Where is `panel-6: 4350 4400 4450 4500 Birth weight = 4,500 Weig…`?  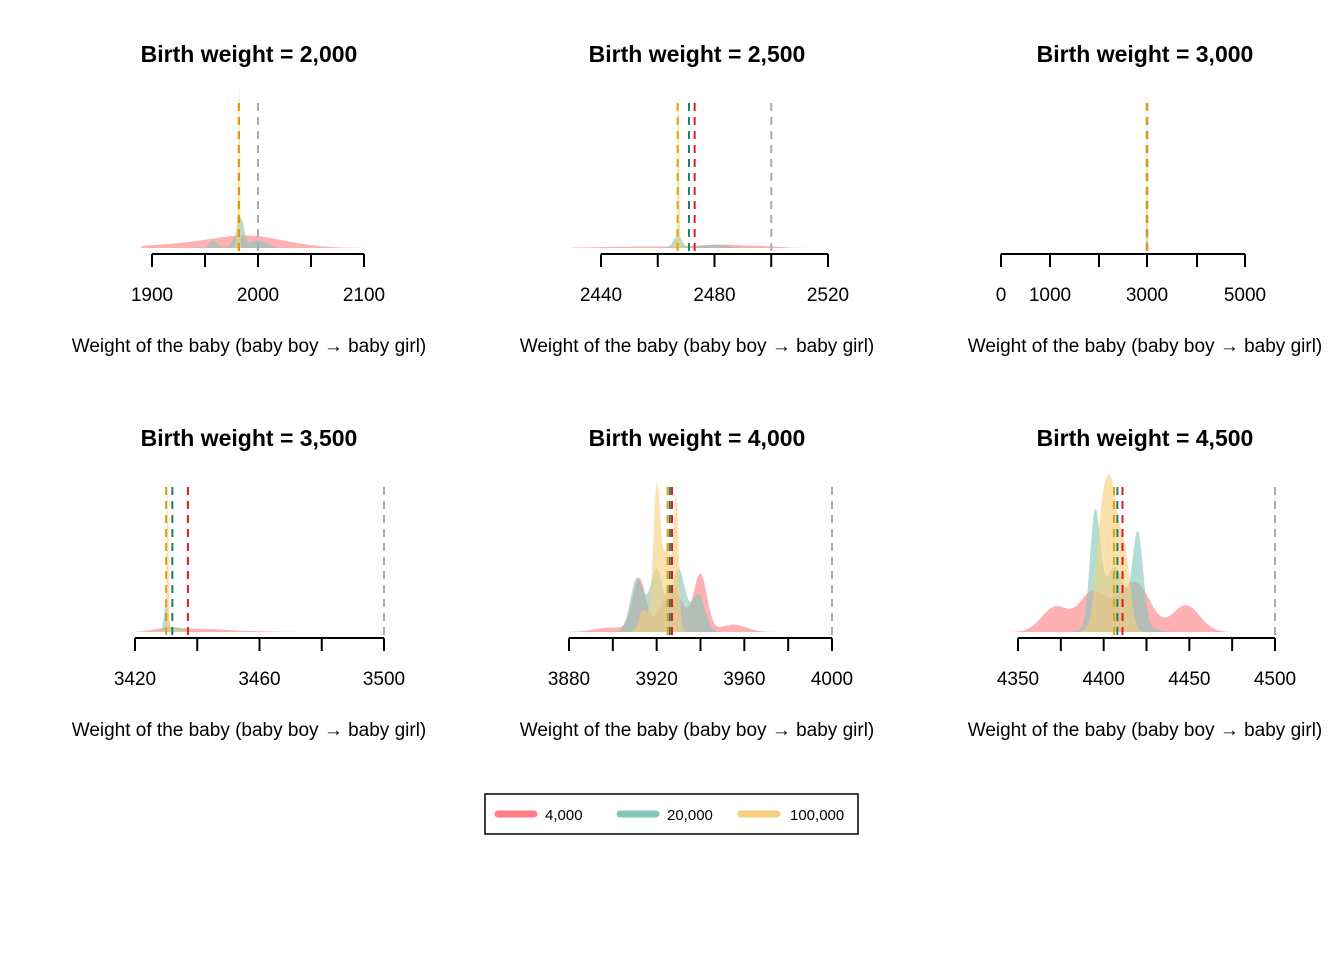
panel-6: 4350 4400 4450 4500 Birth weight = 4,500 Weig… is located at coordinates (1144, 583).